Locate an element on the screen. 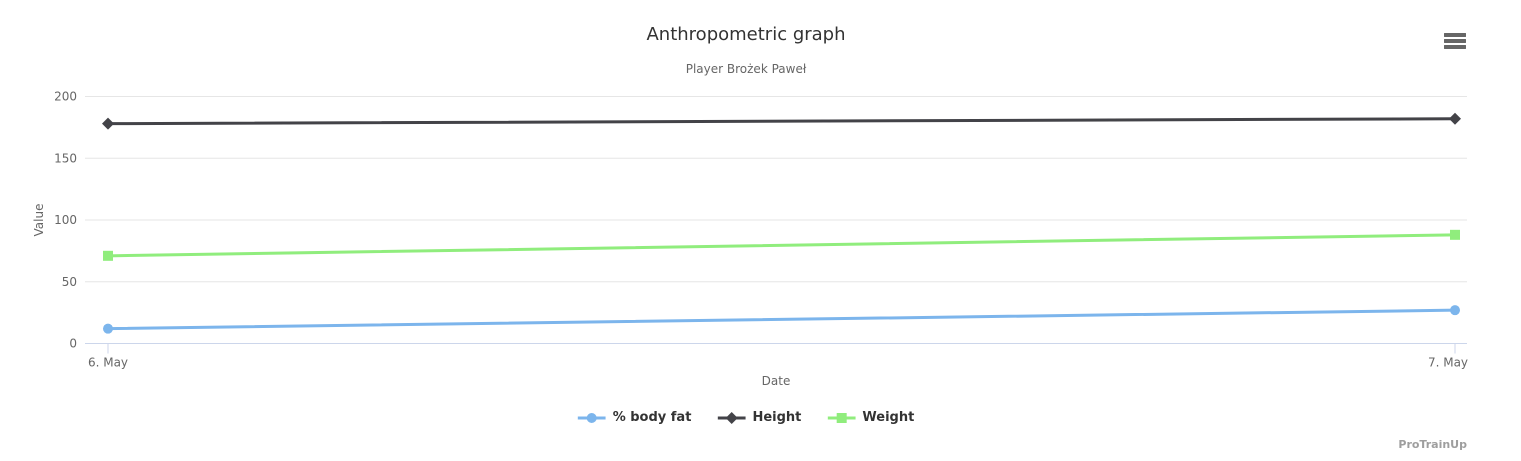  legend-item-body-fat: % body fat is located at coordinates (634, 417).